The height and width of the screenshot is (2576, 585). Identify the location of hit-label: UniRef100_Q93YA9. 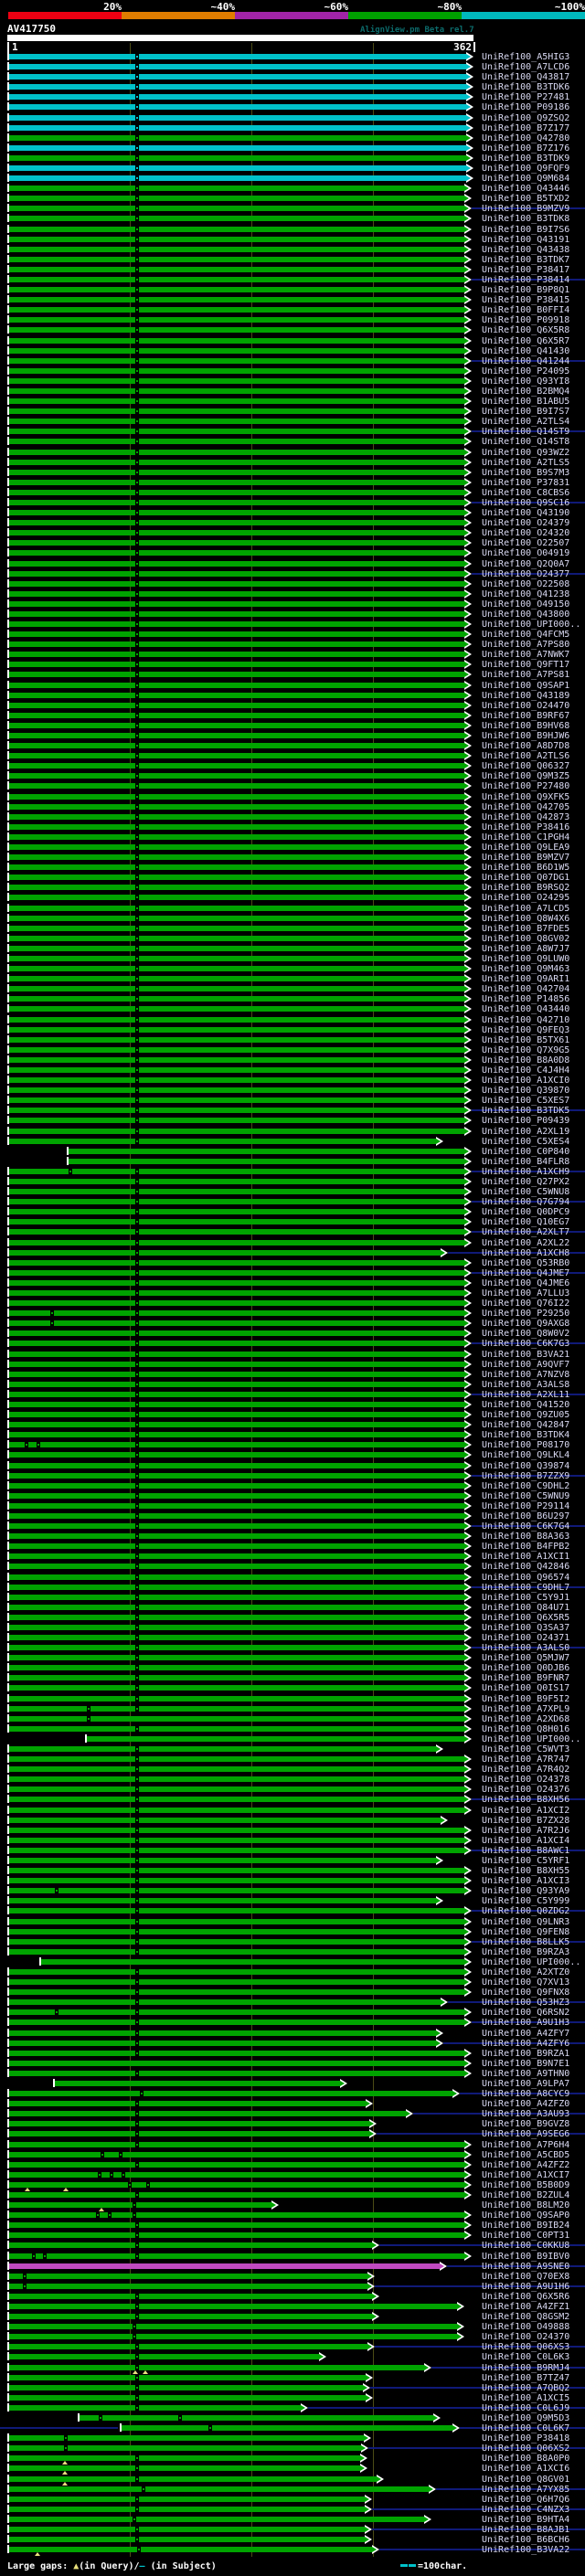
(526, 1891).